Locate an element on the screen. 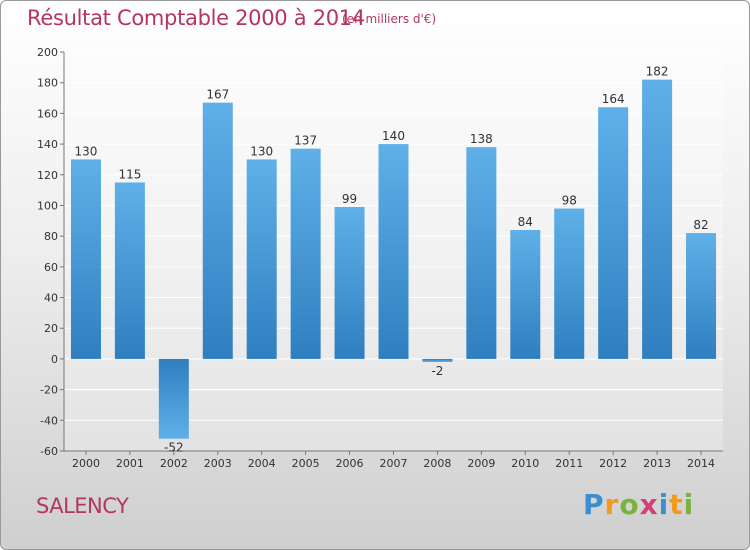 This screenshot has width=750, height=550. x-tick-label: 2012 is located at coordinates (613, 463).